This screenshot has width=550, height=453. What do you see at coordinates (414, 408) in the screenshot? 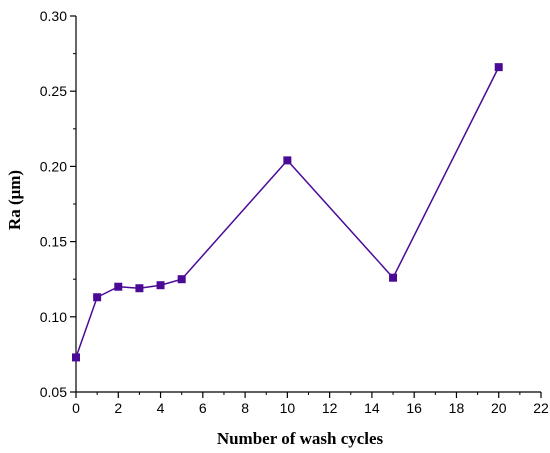
I see `x-tick-label: 16` at bounding box center [414, 408].